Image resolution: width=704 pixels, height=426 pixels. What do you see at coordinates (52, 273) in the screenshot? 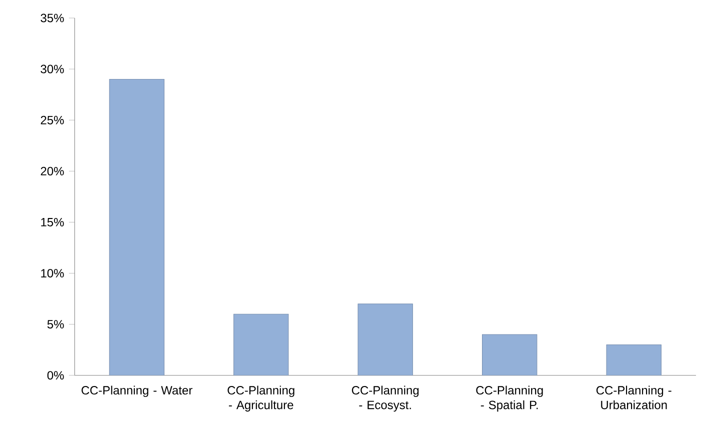
I see `y-tick-label: 10%` at bounding box center [52, 273].